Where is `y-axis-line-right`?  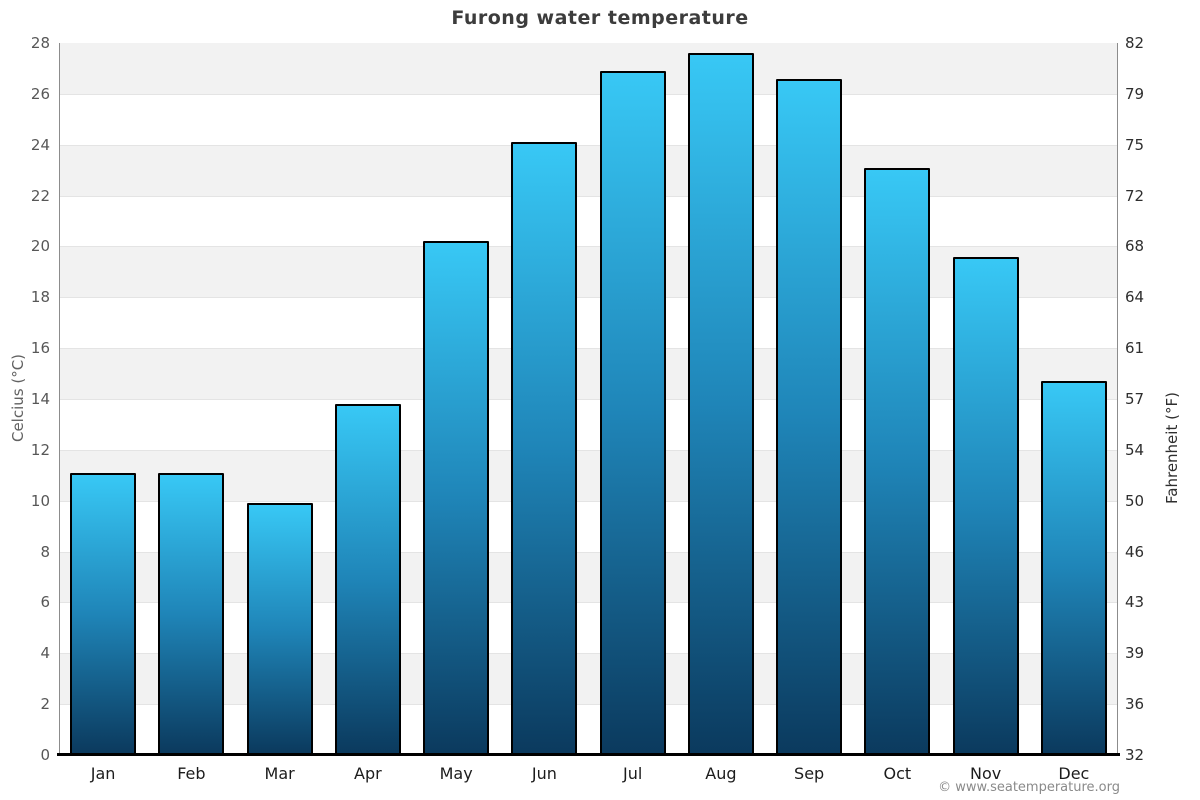 y-axis-line-right is located at coordinates (1117, 399).